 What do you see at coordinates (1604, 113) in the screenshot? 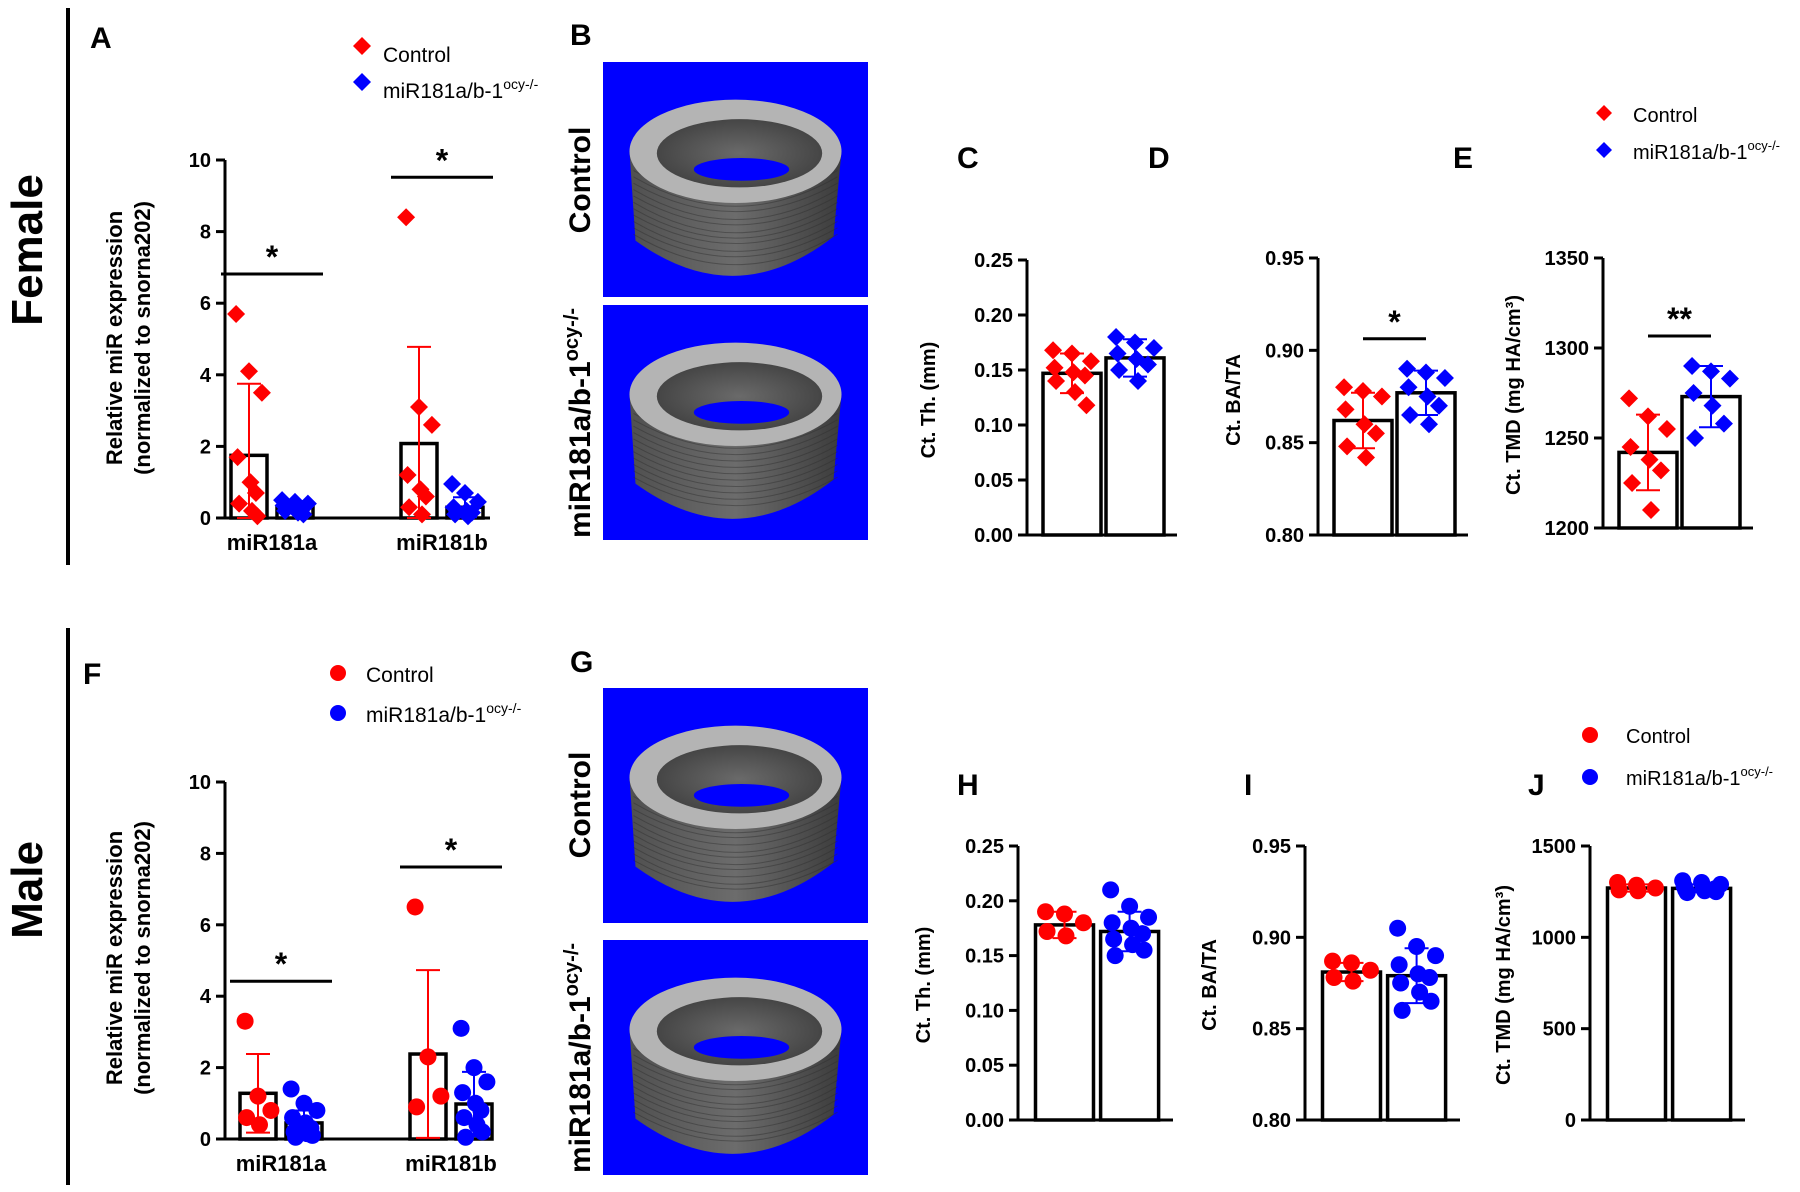
I see `legend-control-marker` at bounding box center [1604, 113].